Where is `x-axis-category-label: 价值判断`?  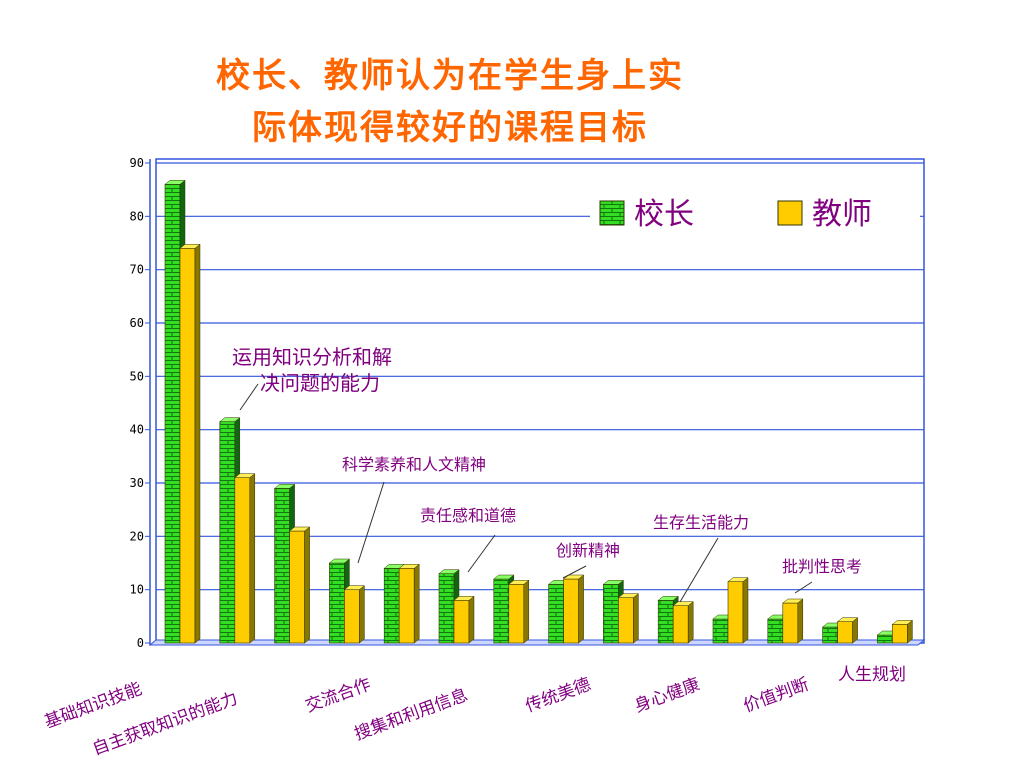
x-axis-category-label: 价值判断 is located at coordinates (776, 696).